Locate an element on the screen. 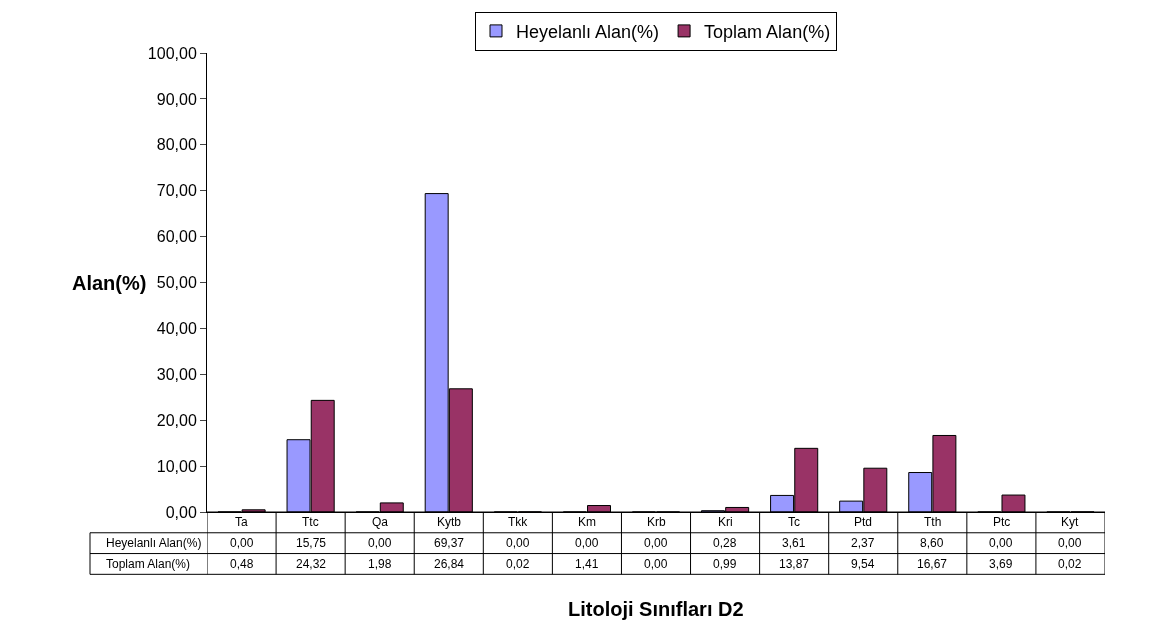 The image size is (1173, 625). y-tick-label: 90,00 is located at coordinates (176, 99).